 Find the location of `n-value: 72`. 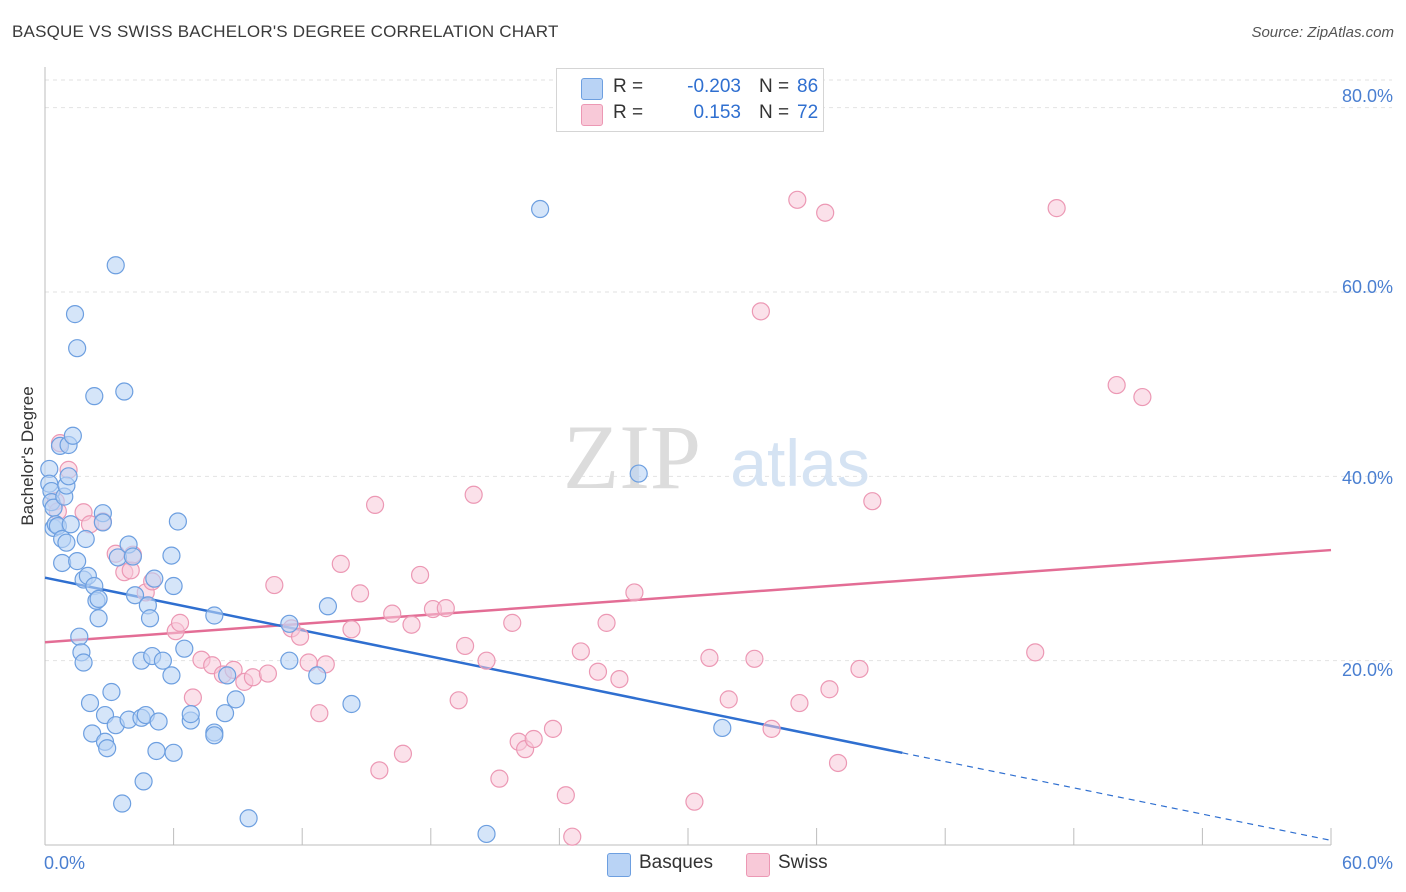

n-value: 72 is located at coordinates (808, 112).